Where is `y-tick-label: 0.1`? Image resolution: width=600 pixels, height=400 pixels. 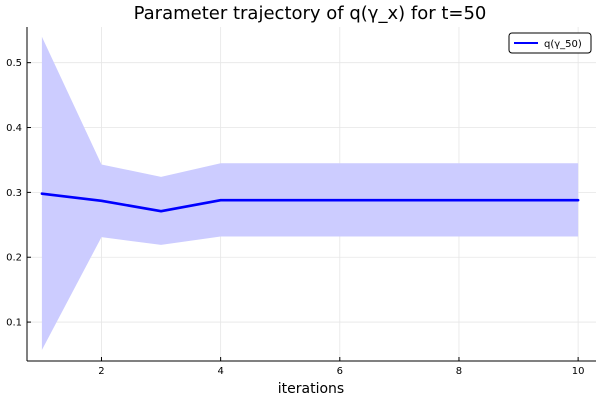
y-tick-label: 0.1 is located at coordinates (14, 323).